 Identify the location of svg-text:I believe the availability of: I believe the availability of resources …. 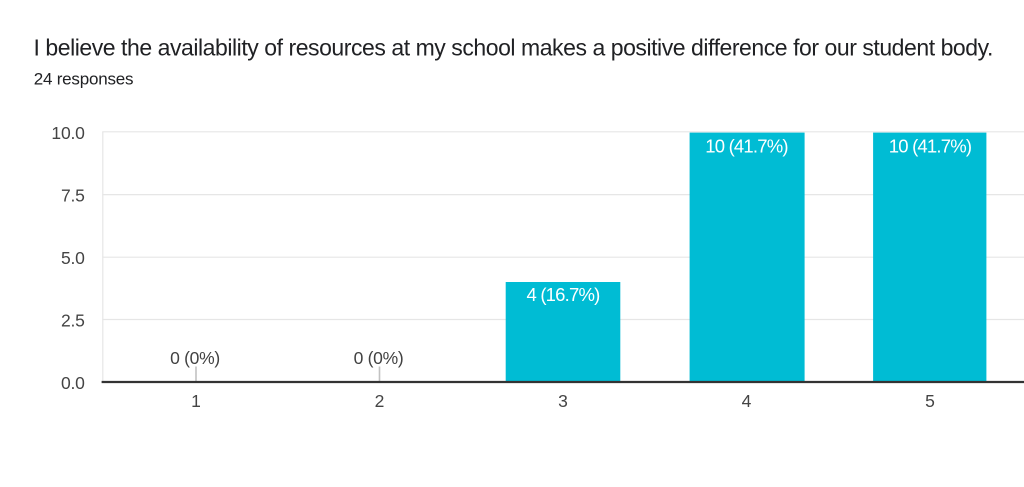
(513, 47).